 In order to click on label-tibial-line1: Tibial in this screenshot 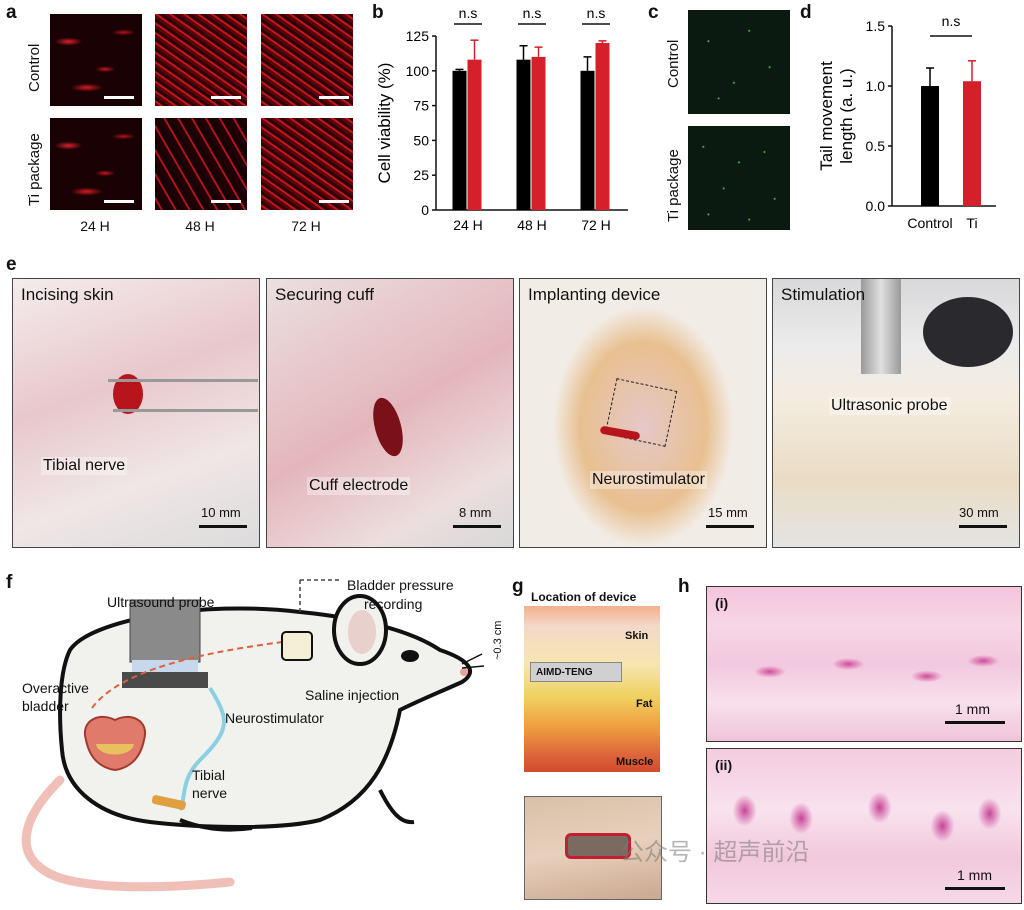, I will do `click(208, 775)`.